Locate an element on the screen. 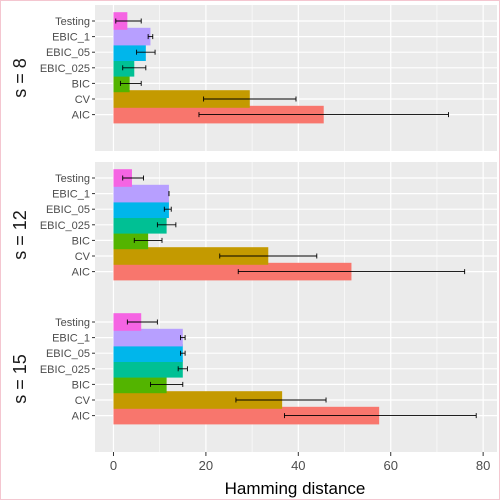 The width and height of the screenshot is (500, 500). facet-label: s = 12 is located at coordinates (20, 235).